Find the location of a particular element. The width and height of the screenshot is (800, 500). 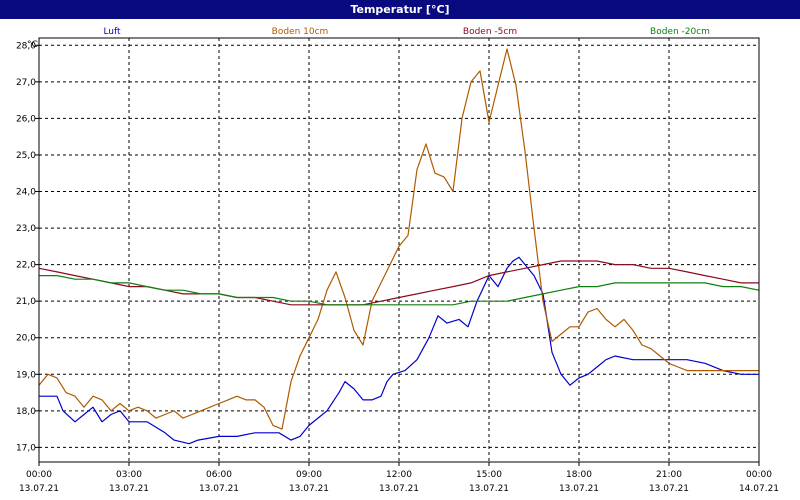

x-tick-time-label: 12:00 is located at coordinates (399, 475).